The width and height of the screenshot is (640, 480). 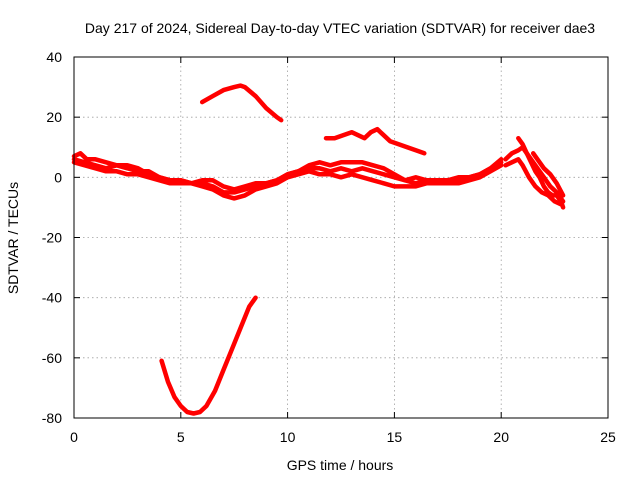 I want to click on x-tick-label: 15, so click(x=395, y=437).